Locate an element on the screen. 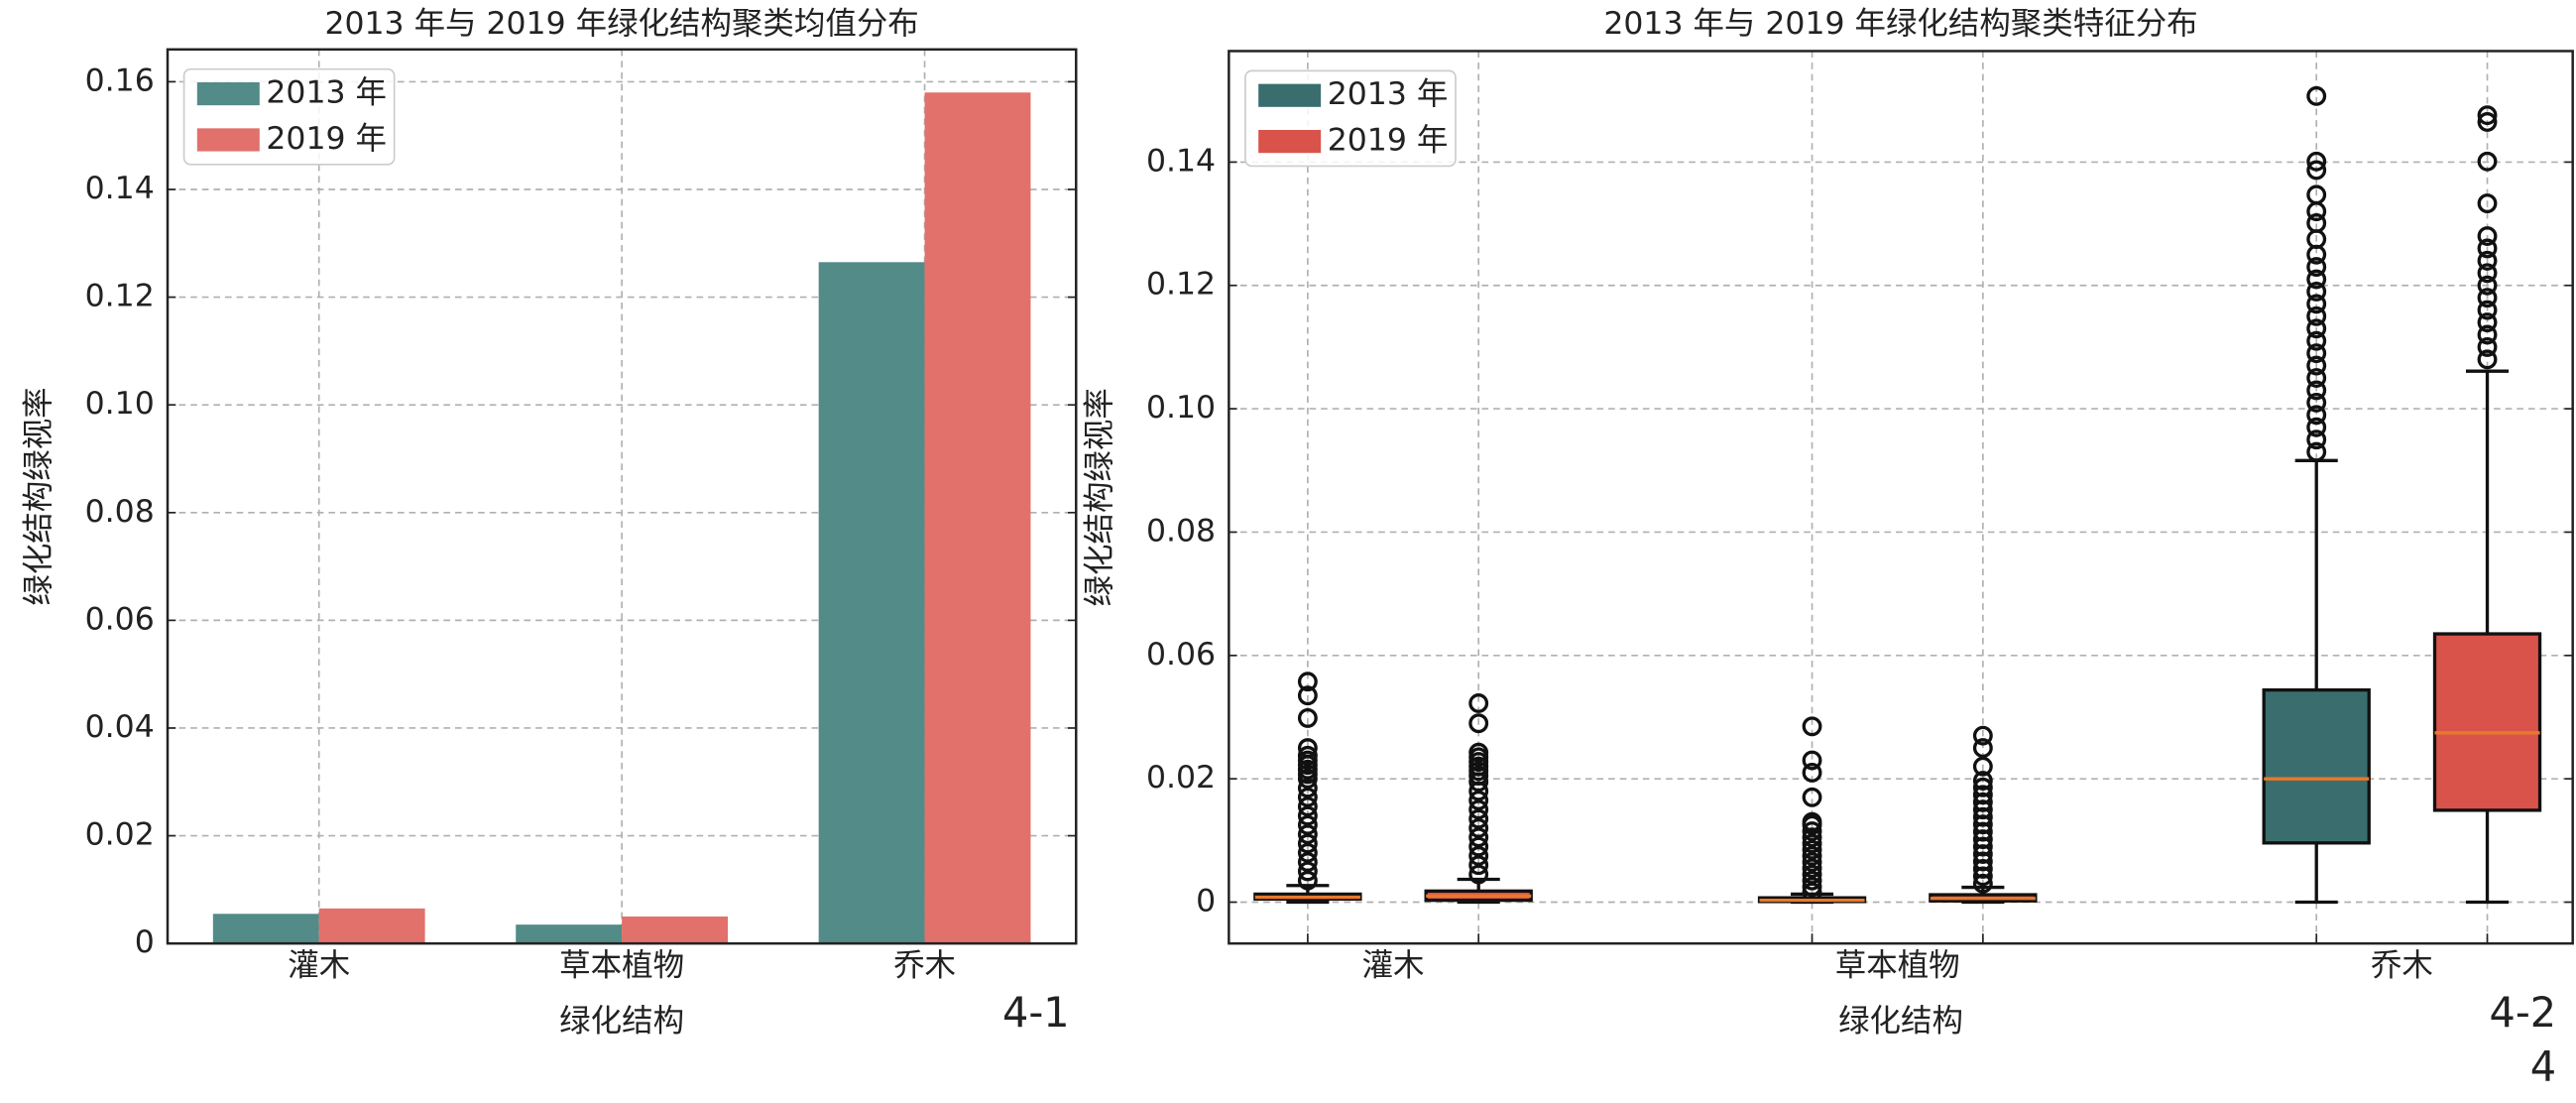 This screenshot has width=2576, height=1103. y-tick-label: 0.04 is located at coordinates (120, 727).